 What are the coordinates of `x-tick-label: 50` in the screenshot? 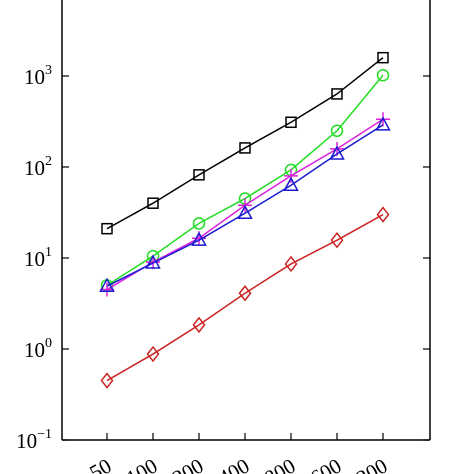 It's located at (100, 464).